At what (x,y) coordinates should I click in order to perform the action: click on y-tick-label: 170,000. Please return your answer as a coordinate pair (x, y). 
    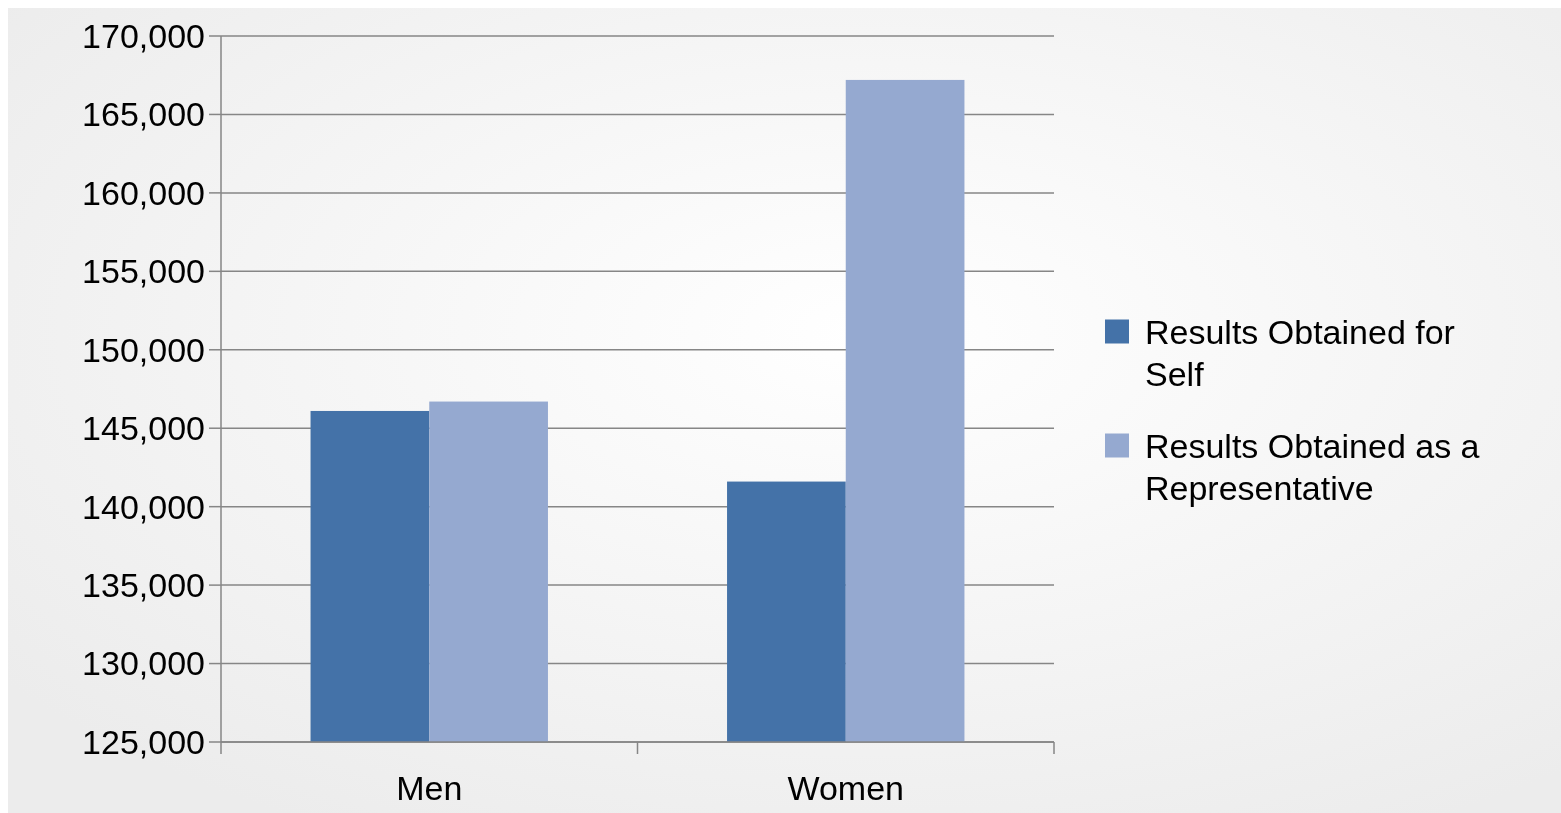
    Looking at the image, I should click on (143, 35).